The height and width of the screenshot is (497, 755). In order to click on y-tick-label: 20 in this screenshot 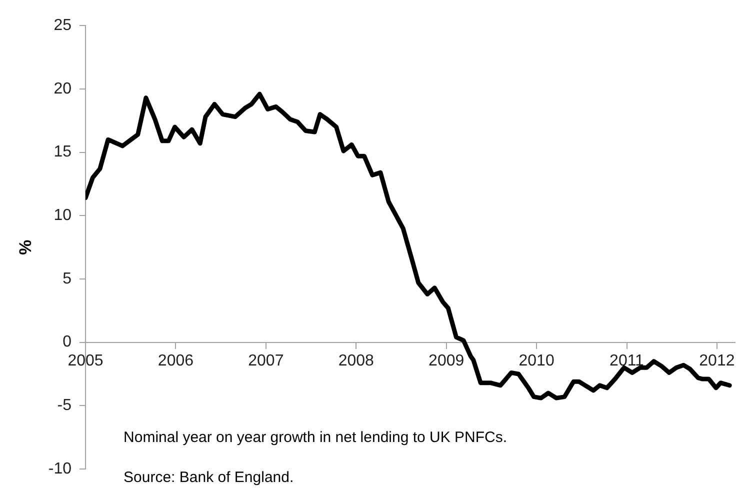, I will do `click(63, 89)`.